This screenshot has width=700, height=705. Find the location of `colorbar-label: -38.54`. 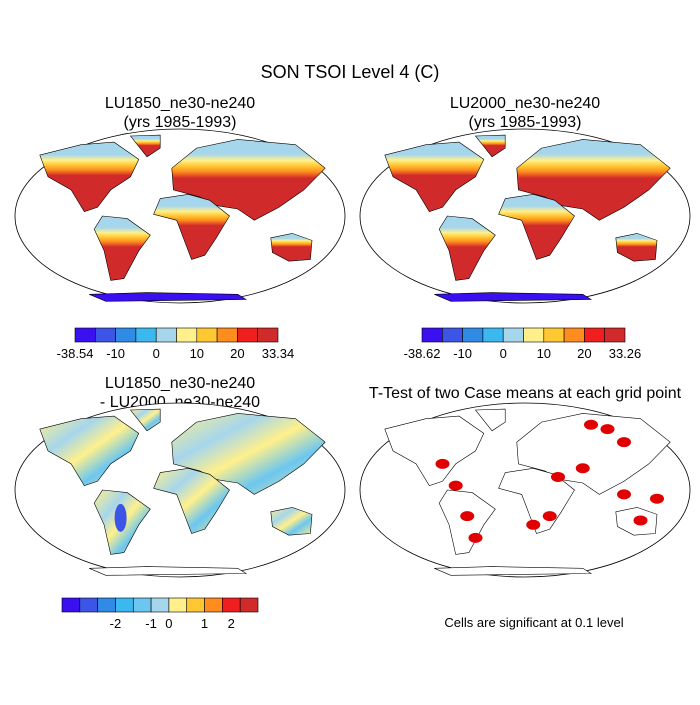

colorbar-label: -38.54 is located at coordinates (75, 353).